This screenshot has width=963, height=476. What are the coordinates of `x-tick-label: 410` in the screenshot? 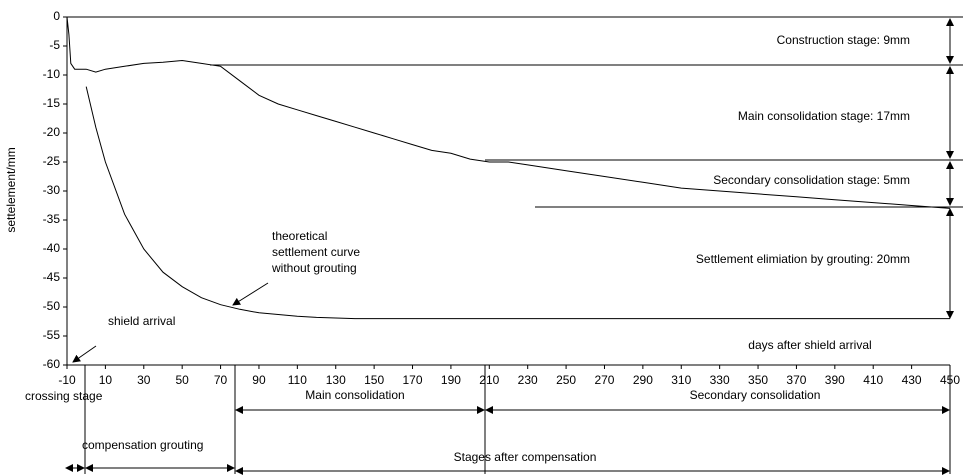 It's located at (873, 380).